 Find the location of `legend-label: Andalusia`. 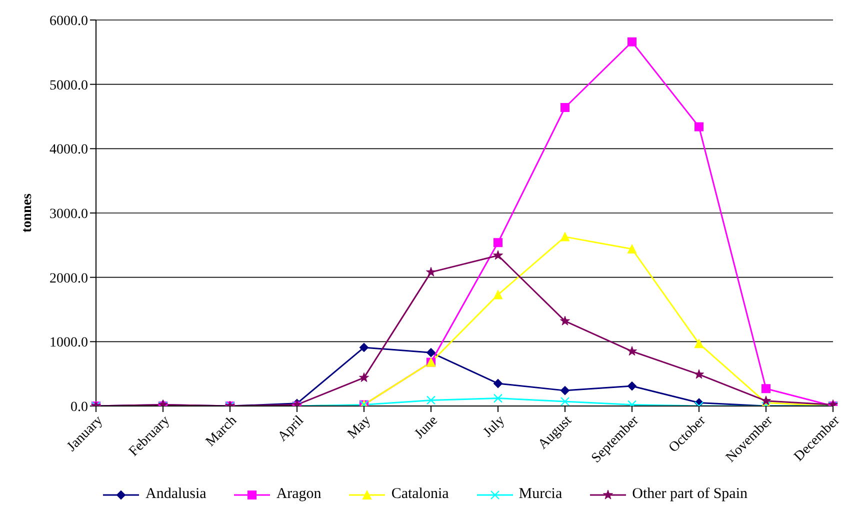

legend-label: Andalusia is located at coordinates (175, 494).